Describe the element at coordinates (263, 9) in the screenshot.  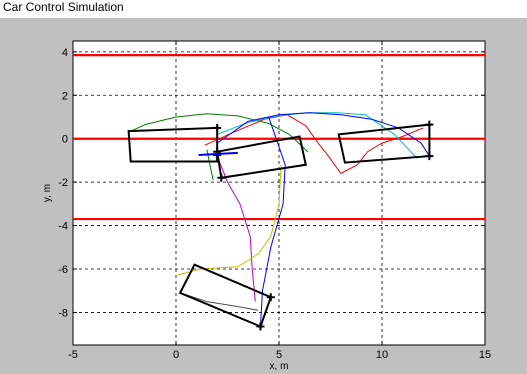
I see `window-title: Car Control Simulation` at that location.